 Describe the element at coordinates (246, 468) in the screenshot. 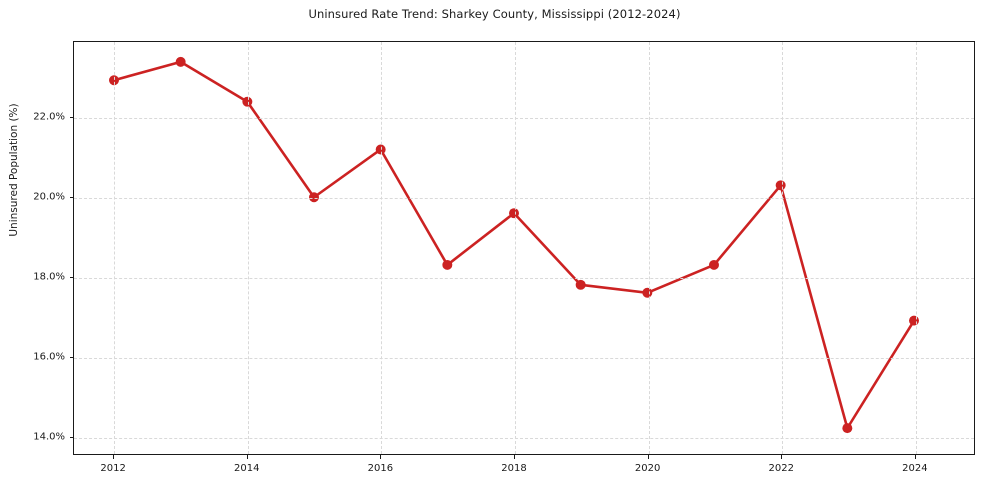

I see `x-tick-label: 2014` at that location.